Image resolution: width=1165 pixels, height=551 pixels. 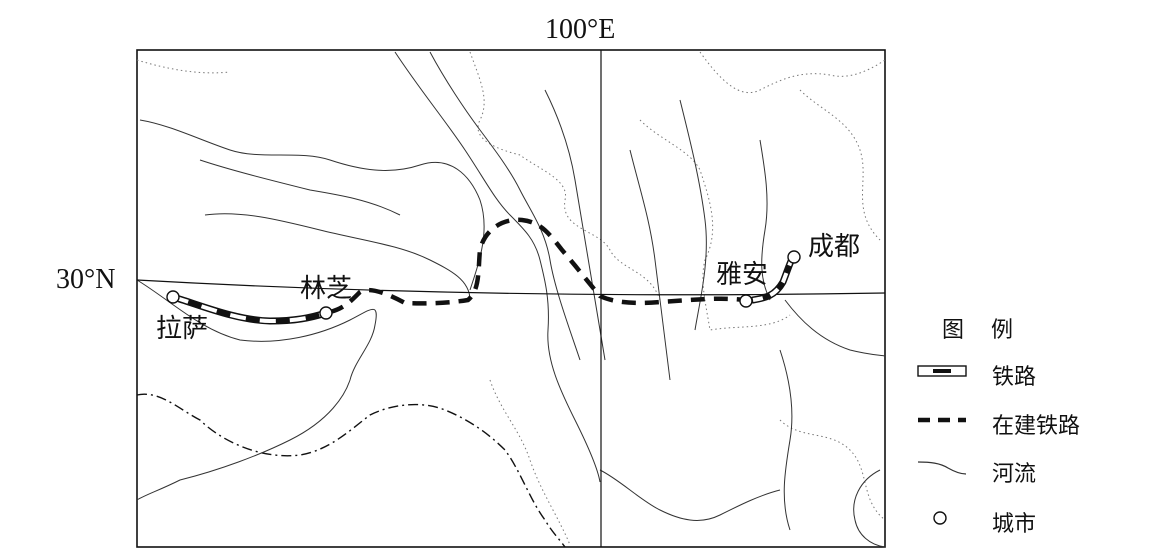 I want to click on city-marker-lhasa, so click(x=173, y=297).